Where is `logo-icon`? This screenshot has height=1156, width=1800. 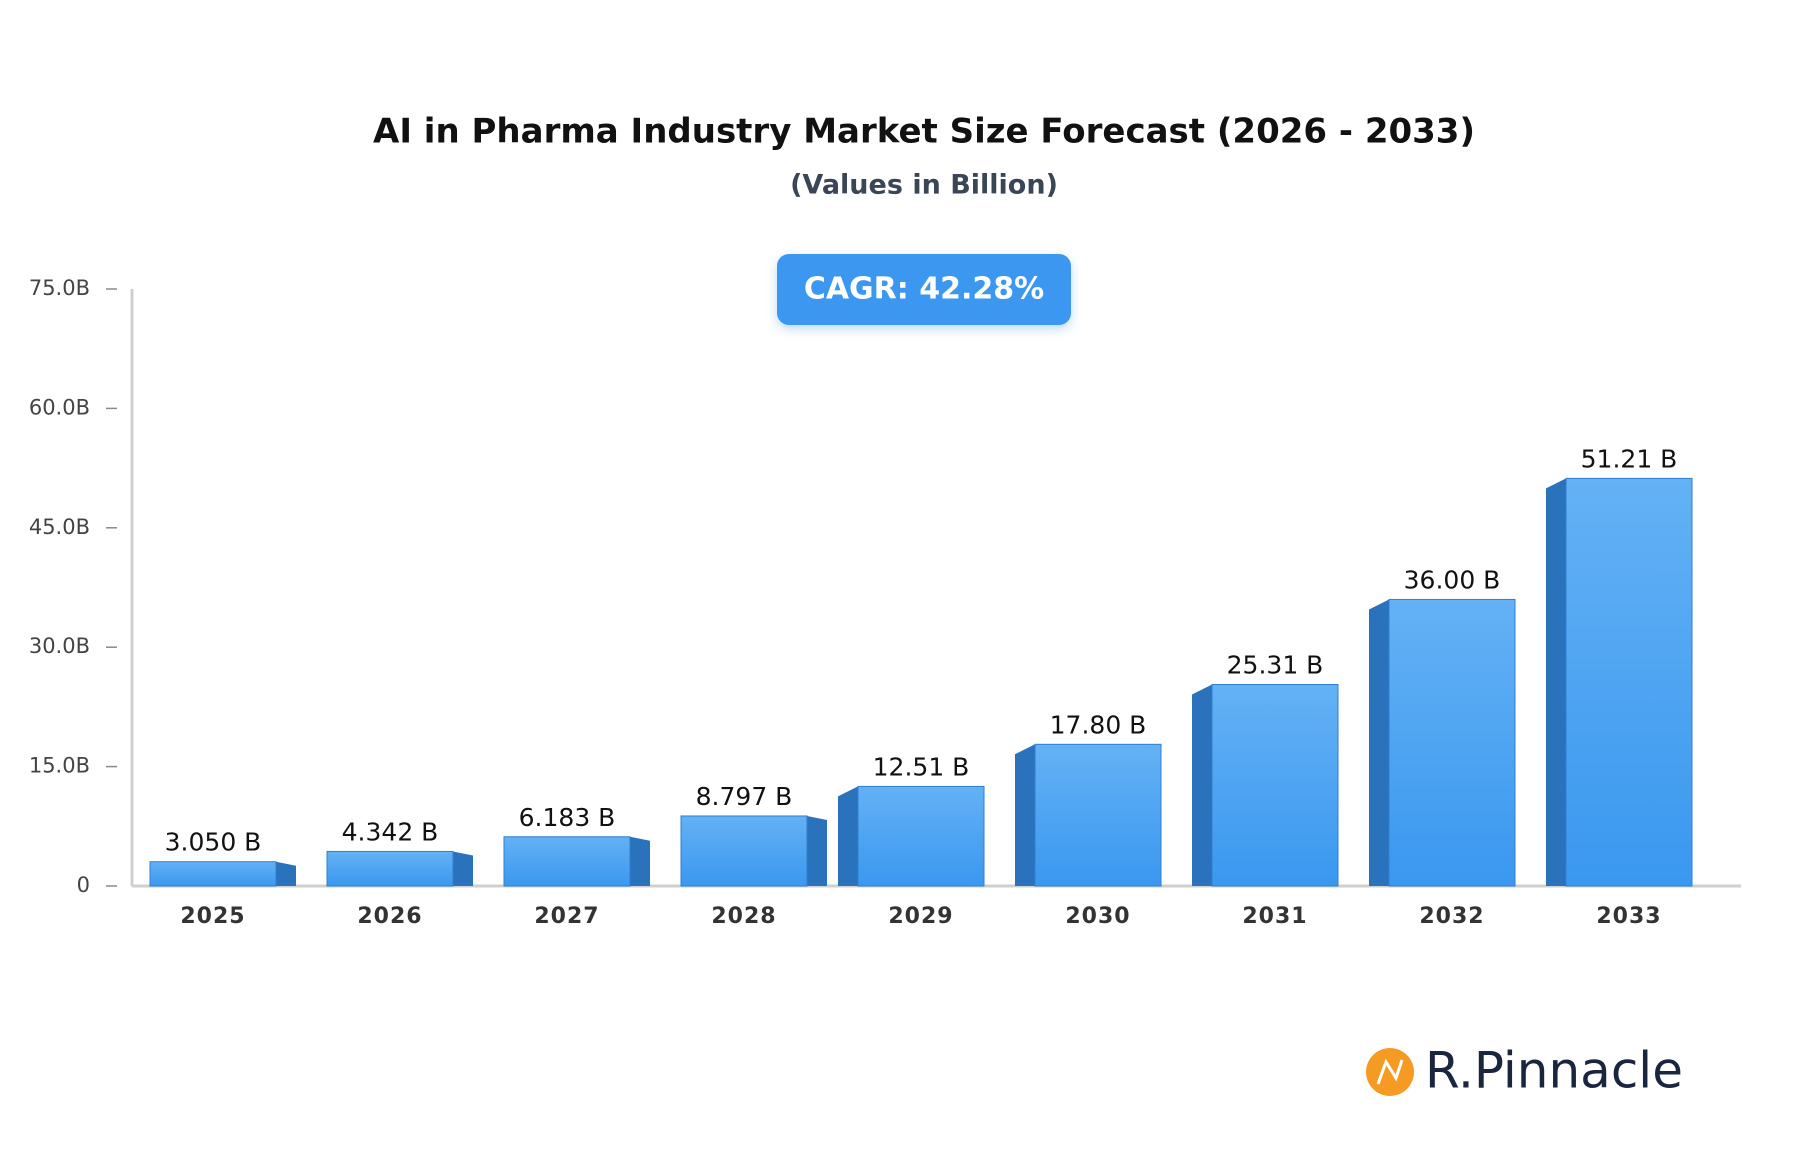 logo-icon is located at coordinates (1390, 1072).